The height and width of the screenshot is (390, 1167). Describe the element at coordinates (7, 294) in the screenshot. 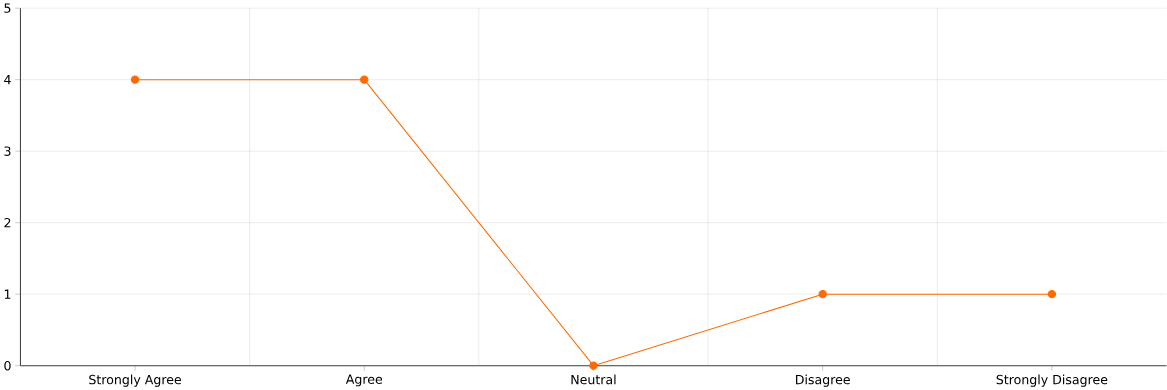

I see `y-tick-label: 1` at that location.